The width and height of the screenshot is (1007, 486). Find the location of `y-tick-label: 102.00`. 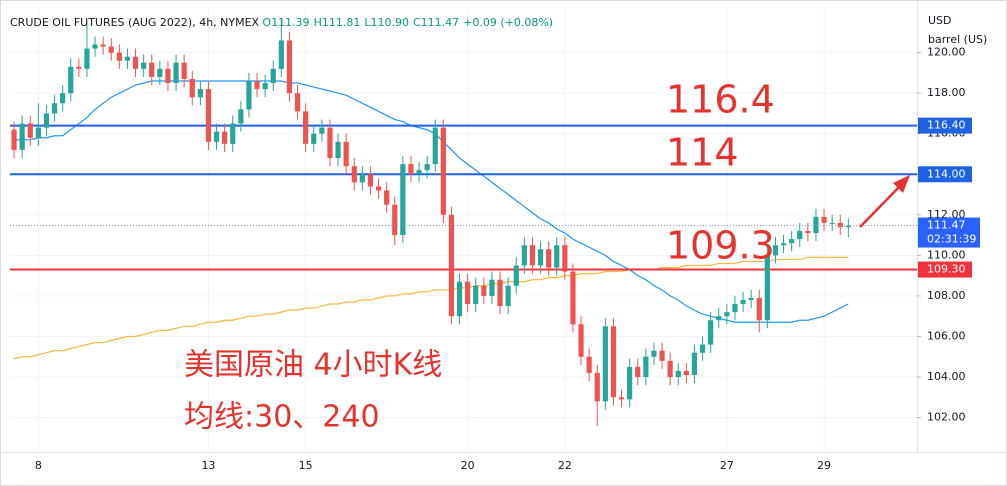

y-tick-label: 102.00 is located at coordinates (946, 417).